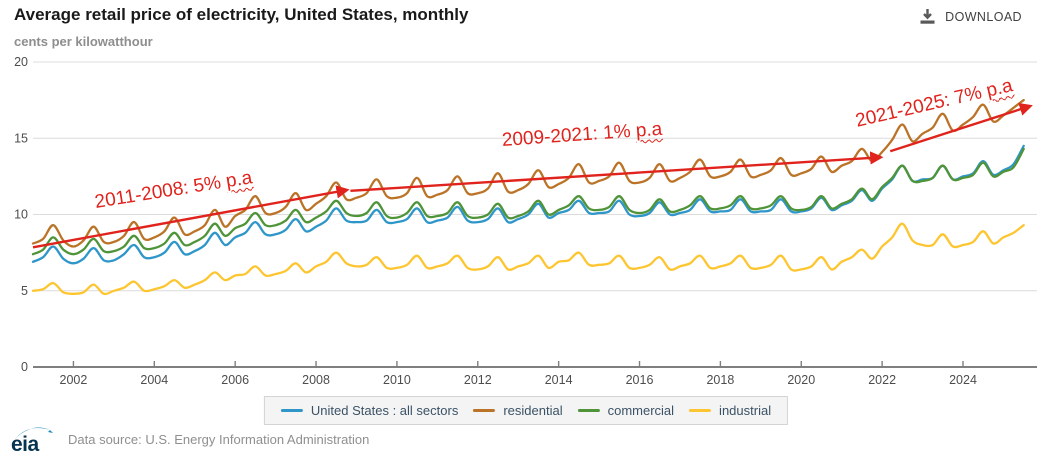 This screenshot has width=1052, height=458. I want to click on x-tick-label: 2004, so click(154, 380).